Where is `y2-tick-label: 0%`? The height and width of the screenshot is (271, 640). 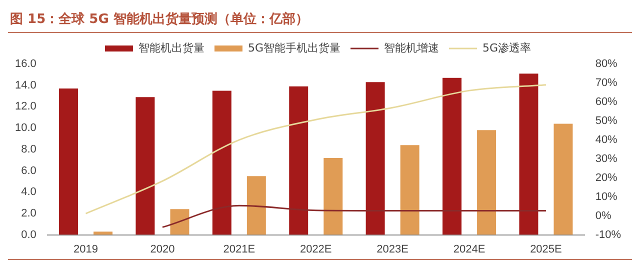 y2-tick-label: 0% is located at coordinates (603, 216).